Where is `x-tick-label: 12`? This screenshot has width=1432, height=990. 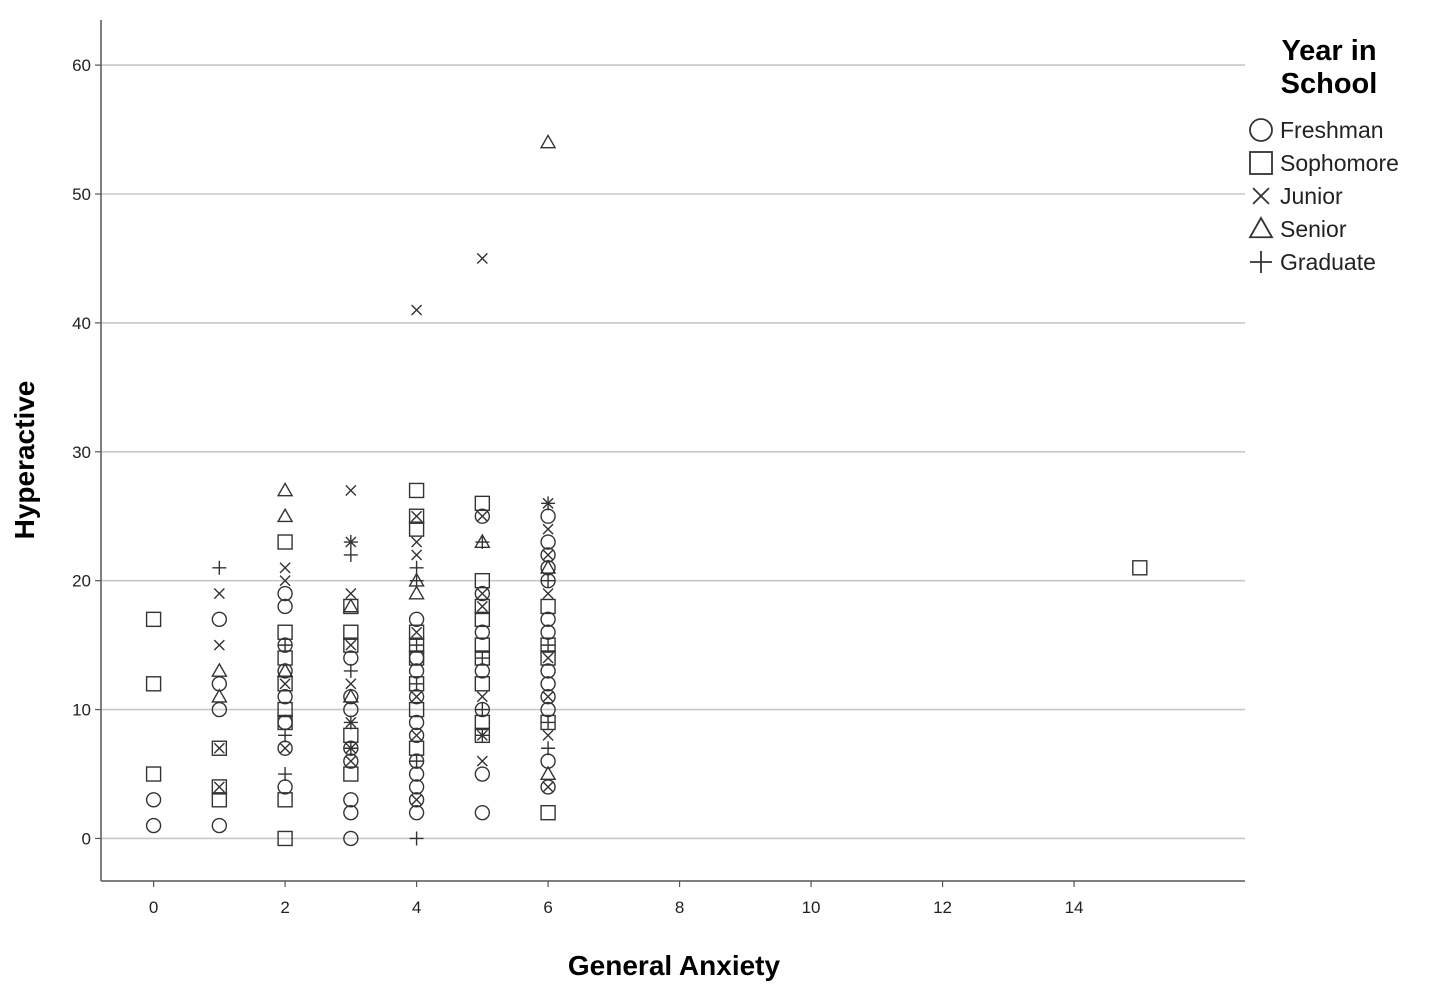 x-tick-label: 12 is located at coordinates (942, 907).